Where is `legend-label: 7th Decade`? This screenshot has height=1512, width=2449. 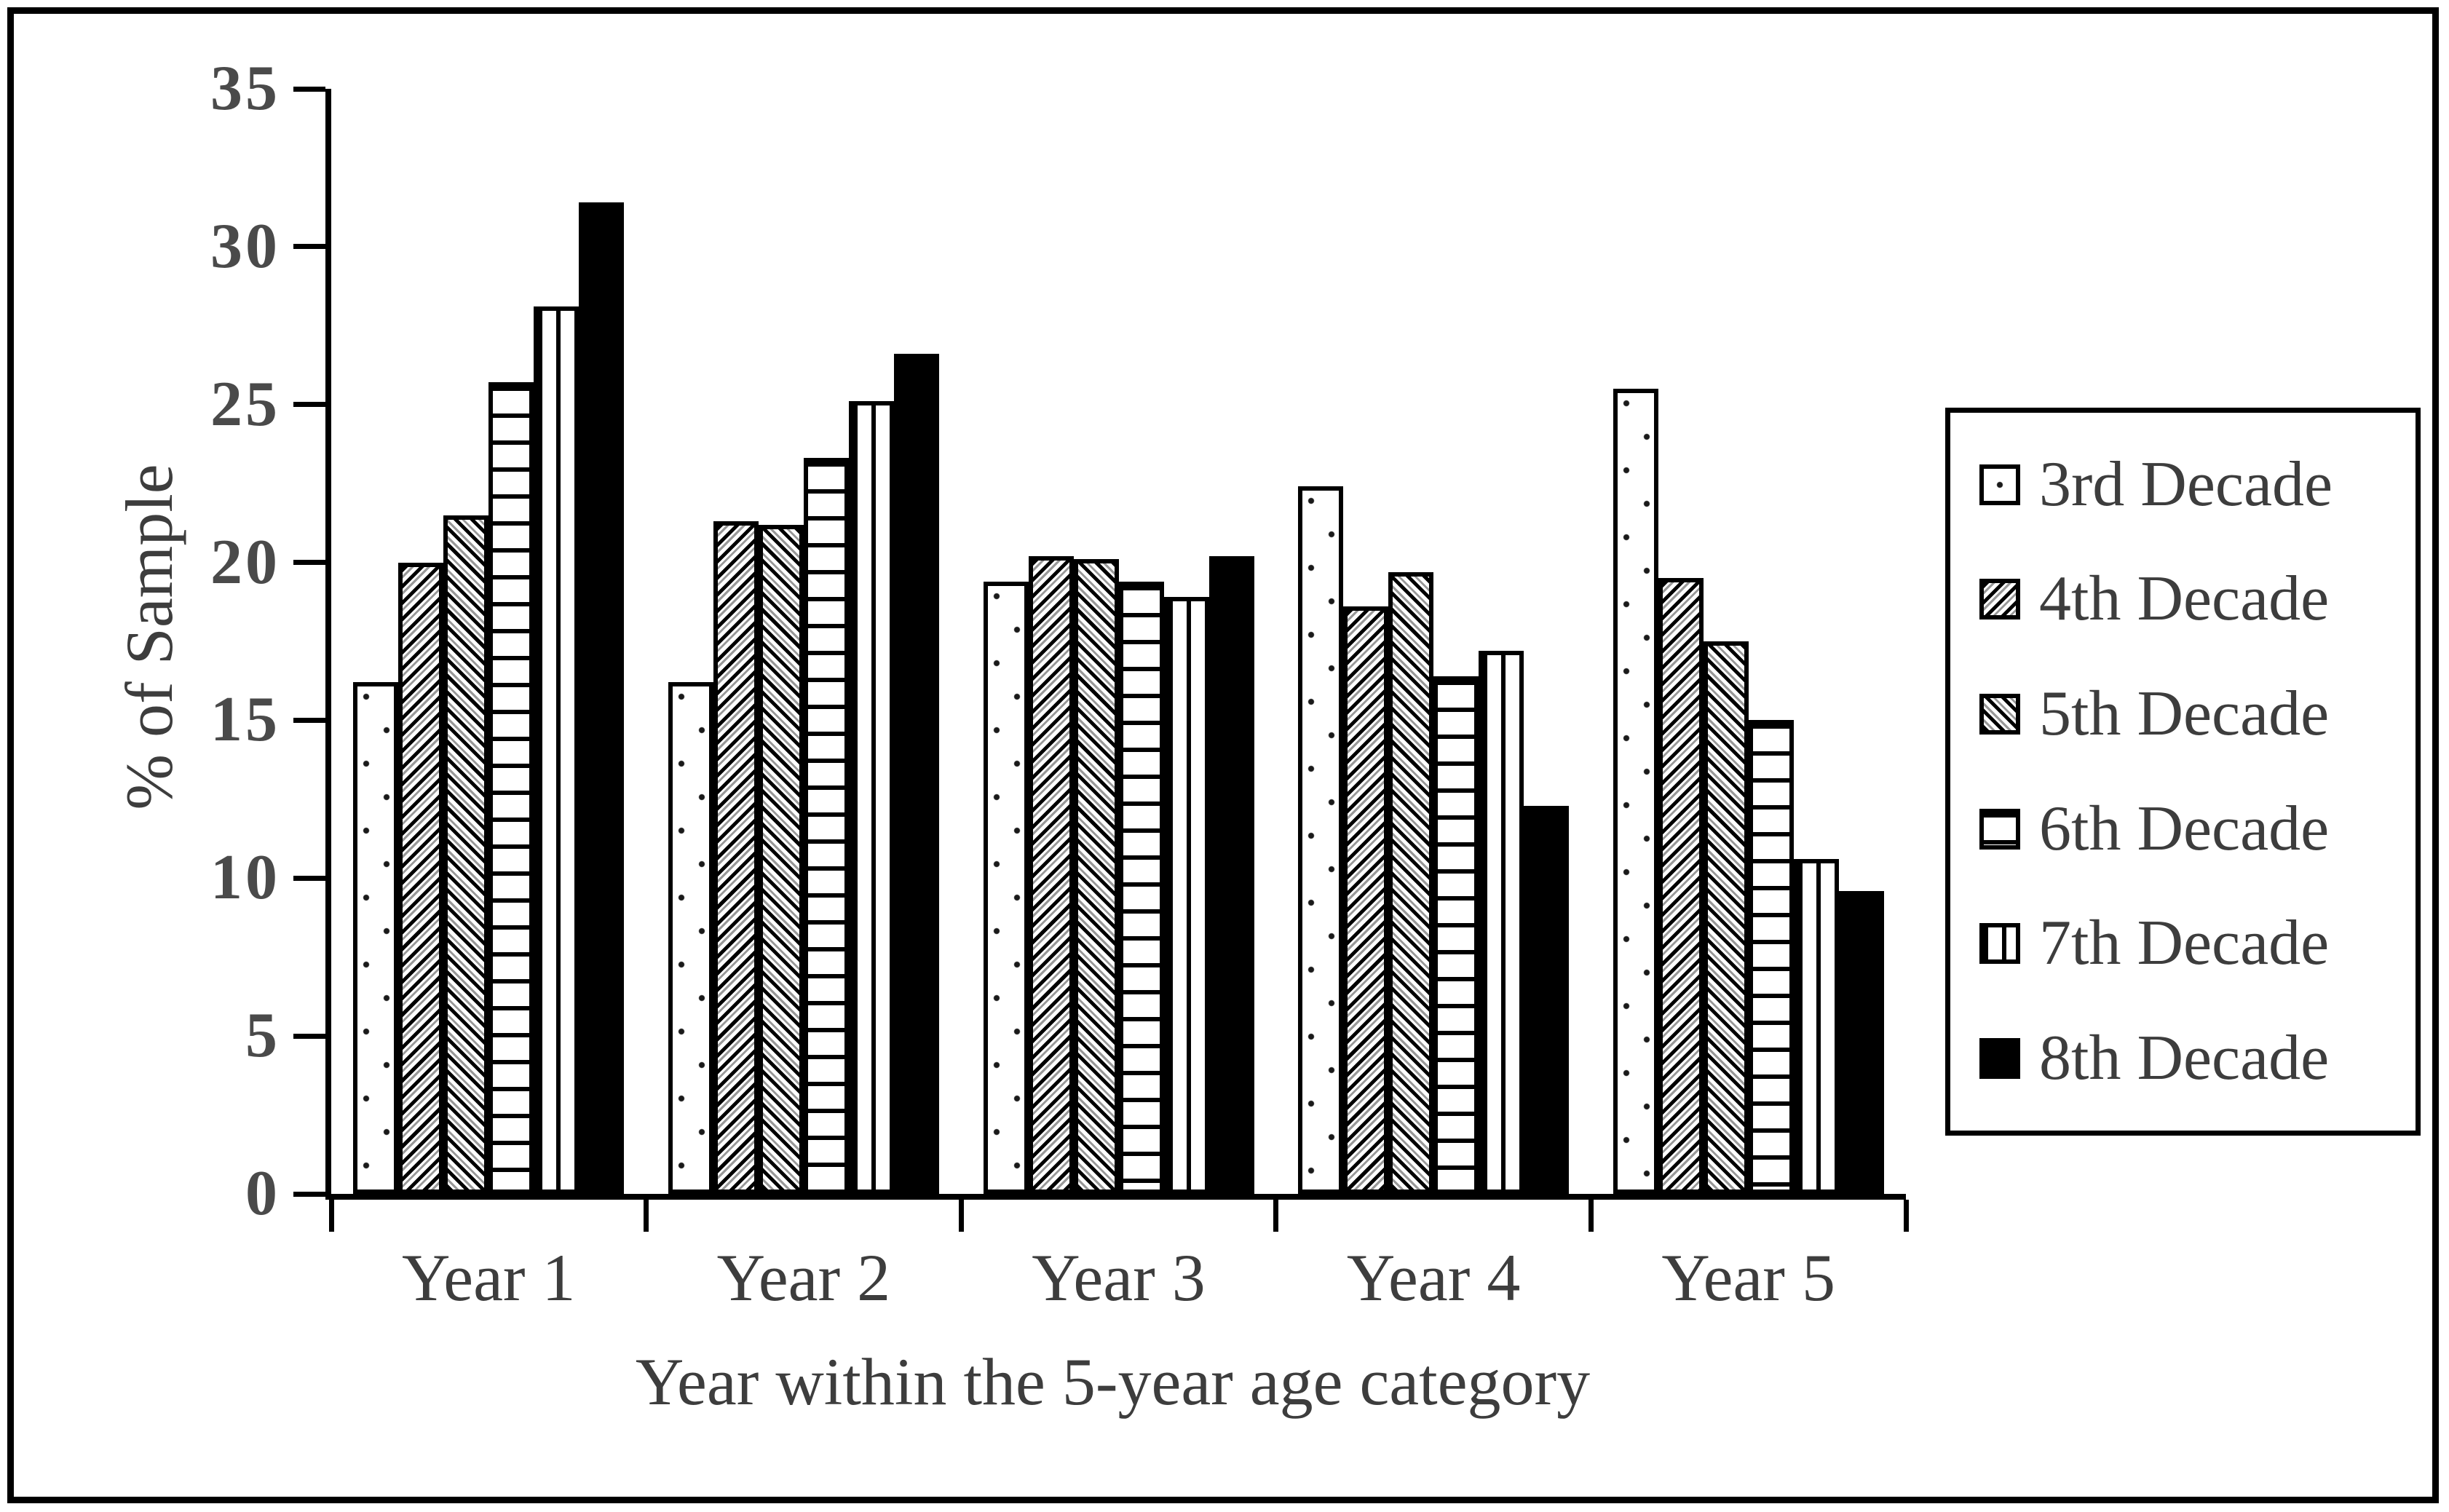 legend-label: 7th Decade is located at coordinates (2184, 943).